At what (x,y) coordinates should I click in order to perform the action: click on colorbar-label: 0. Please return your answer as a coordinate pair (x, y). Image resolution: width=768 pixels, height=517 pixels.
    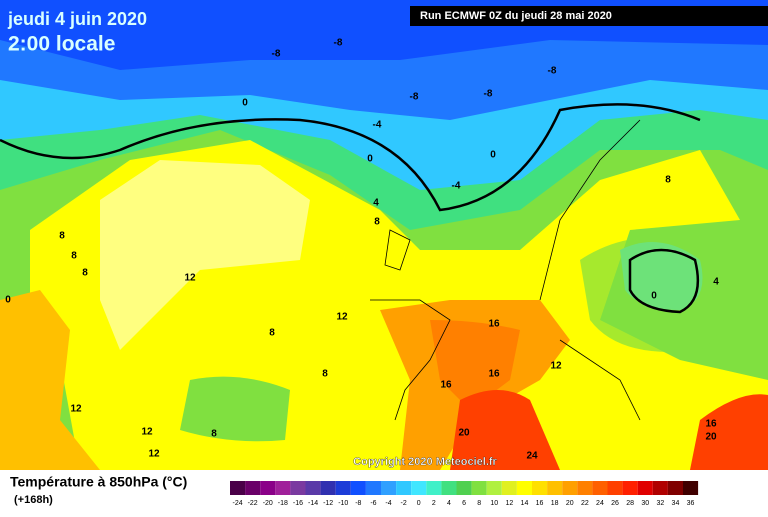
    Looking at the image, I should click on (419, 503).